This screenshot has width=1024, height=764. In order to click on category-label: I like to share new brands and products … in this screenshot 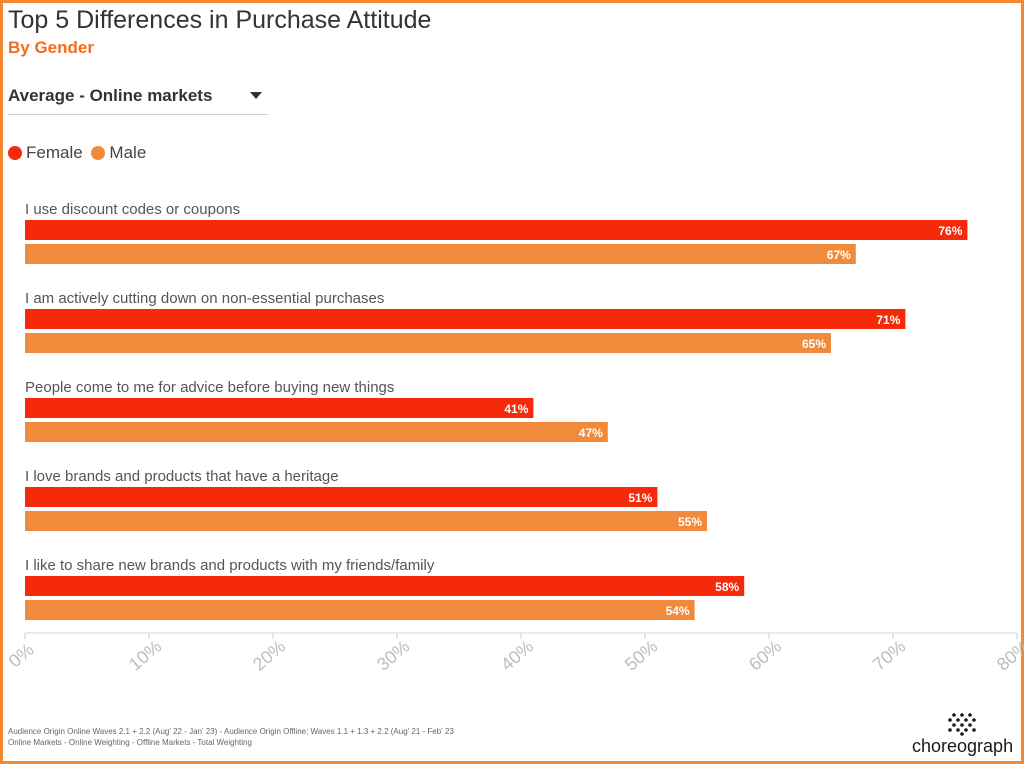, I will do `click(230, 565)`.